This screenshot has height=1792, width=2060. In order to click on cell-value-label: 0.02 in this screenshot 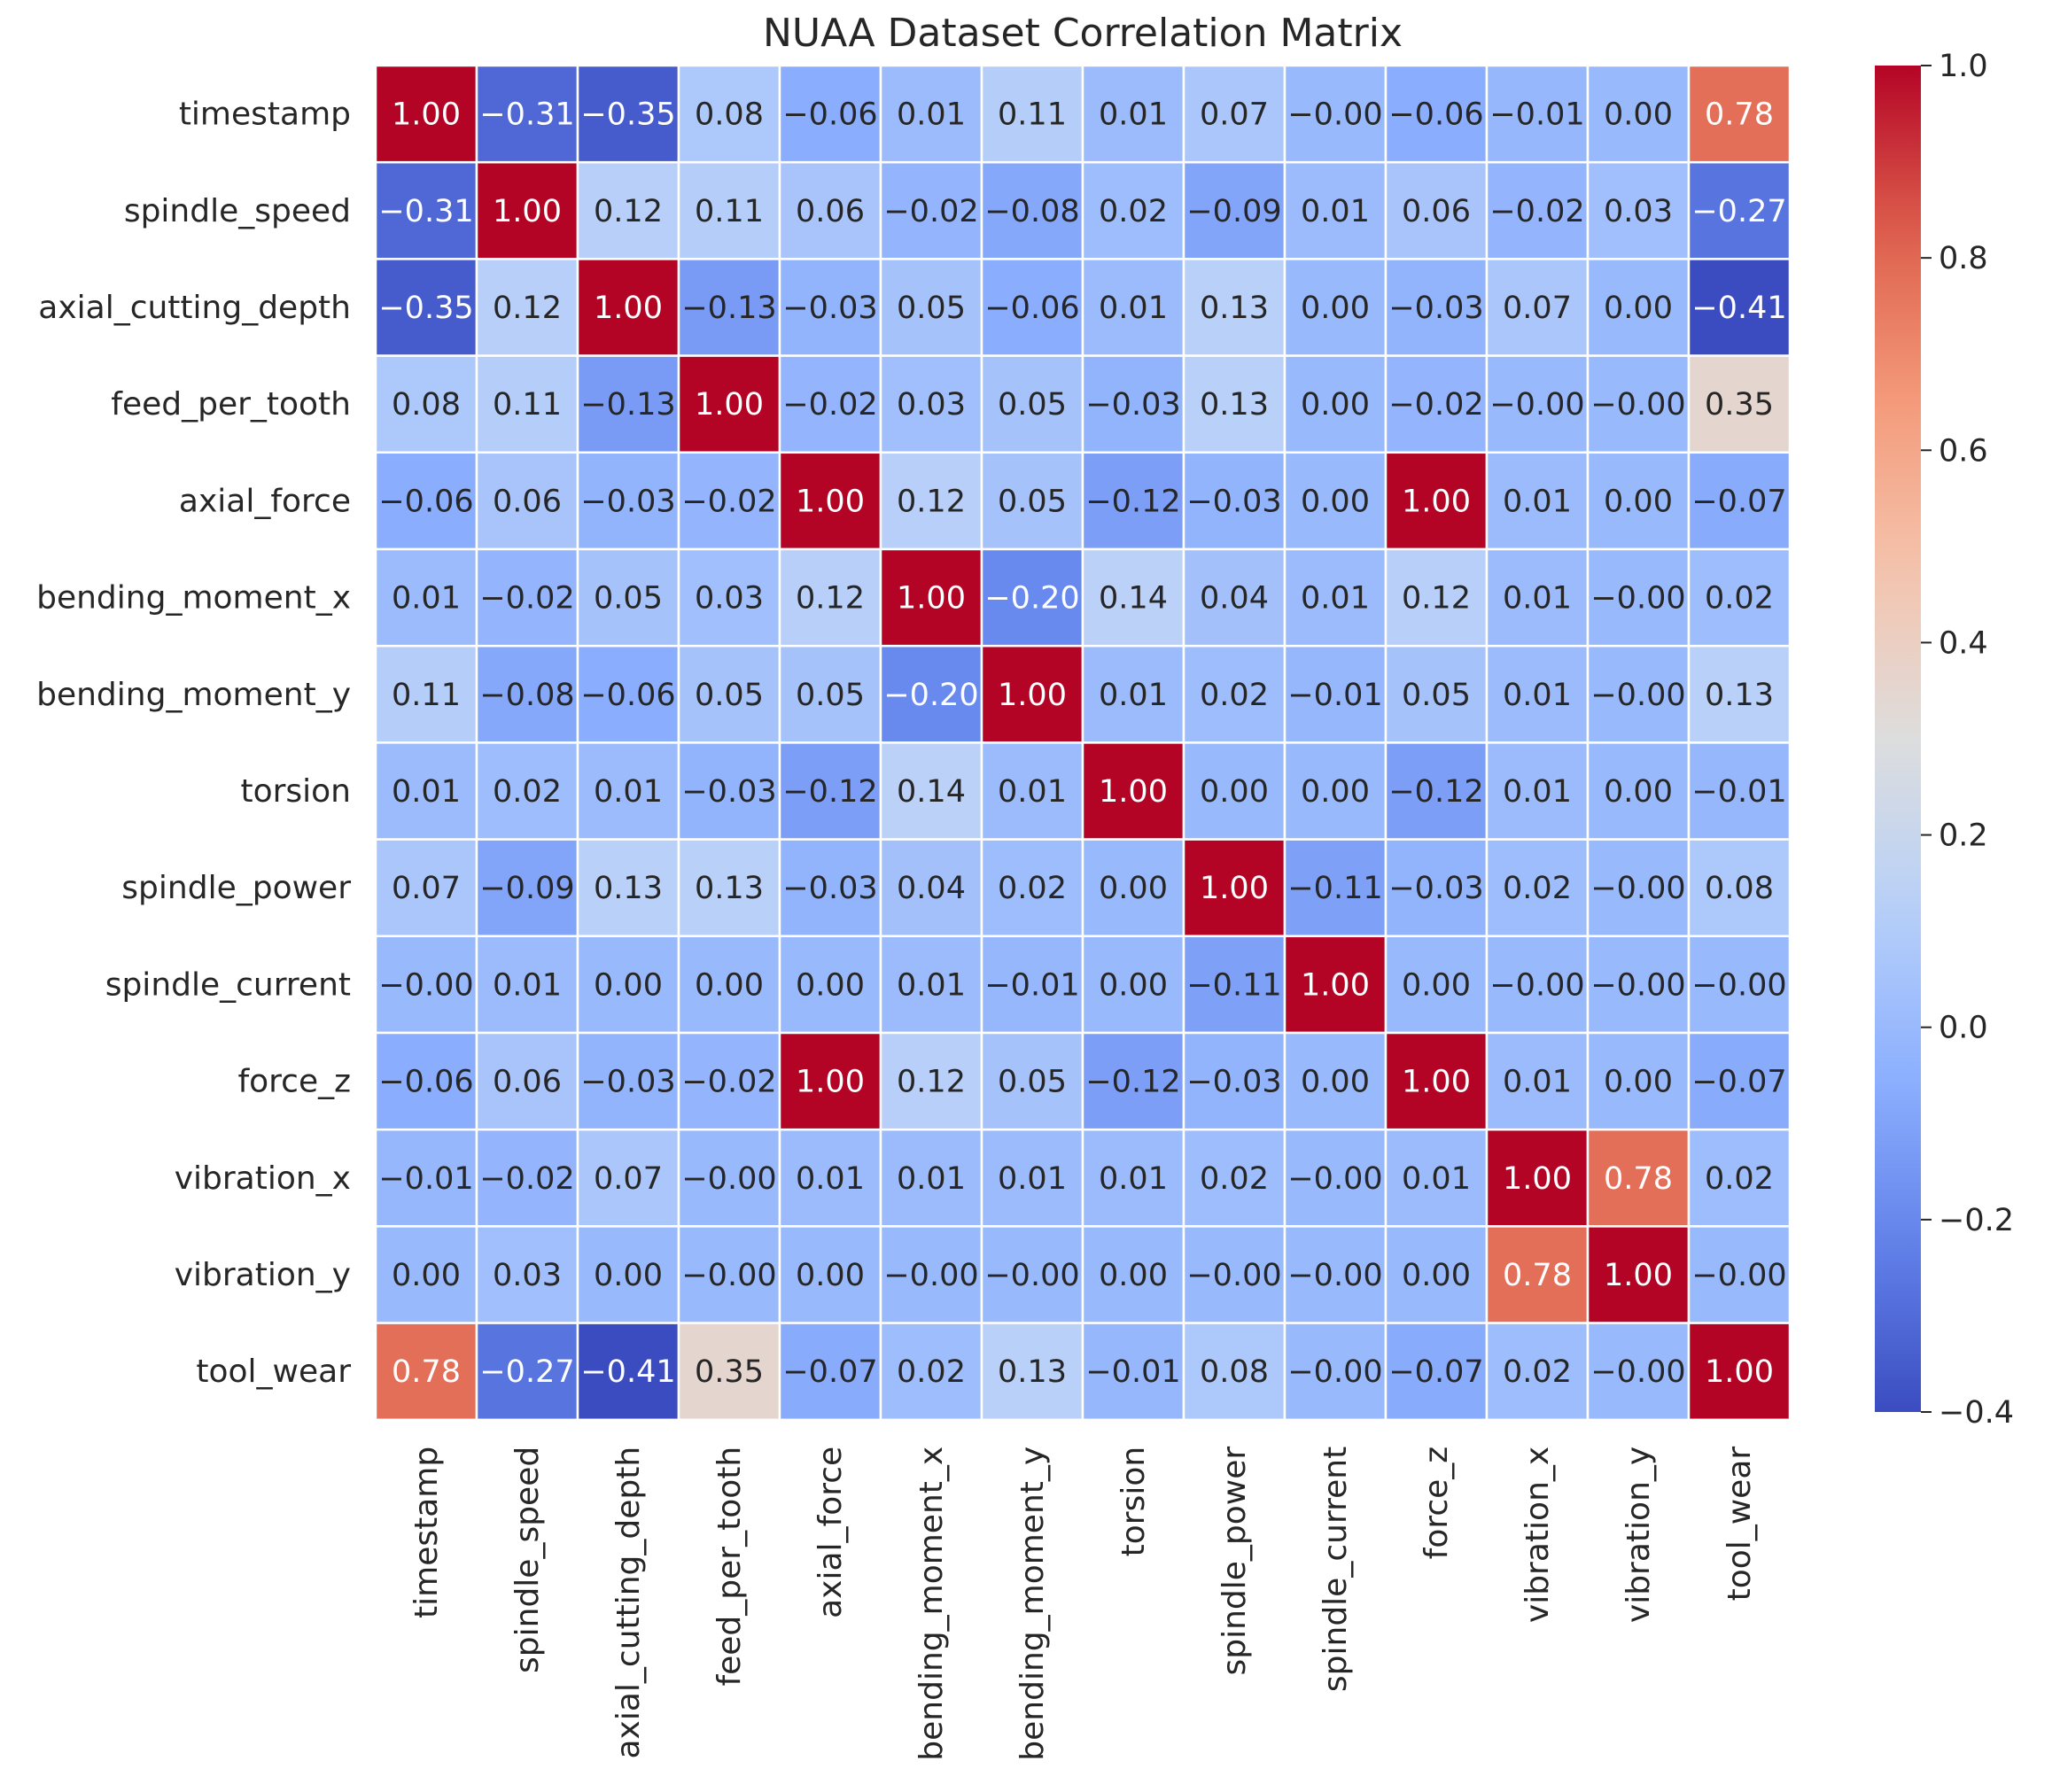, I will do `click(1234, 695)`.